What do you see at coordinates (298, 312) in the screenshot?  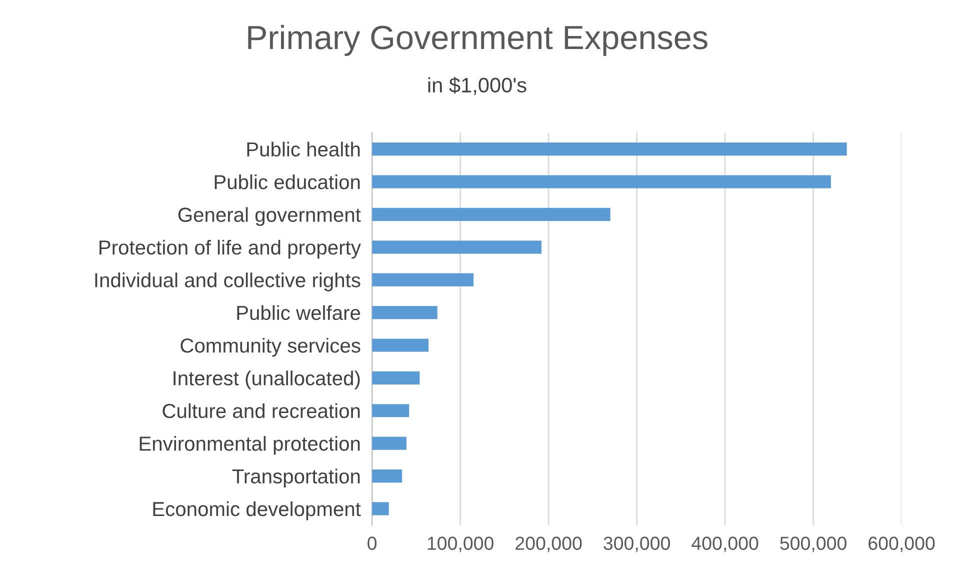 I see `y-tick-label: Public welfare` at bounding box center [298, 312].